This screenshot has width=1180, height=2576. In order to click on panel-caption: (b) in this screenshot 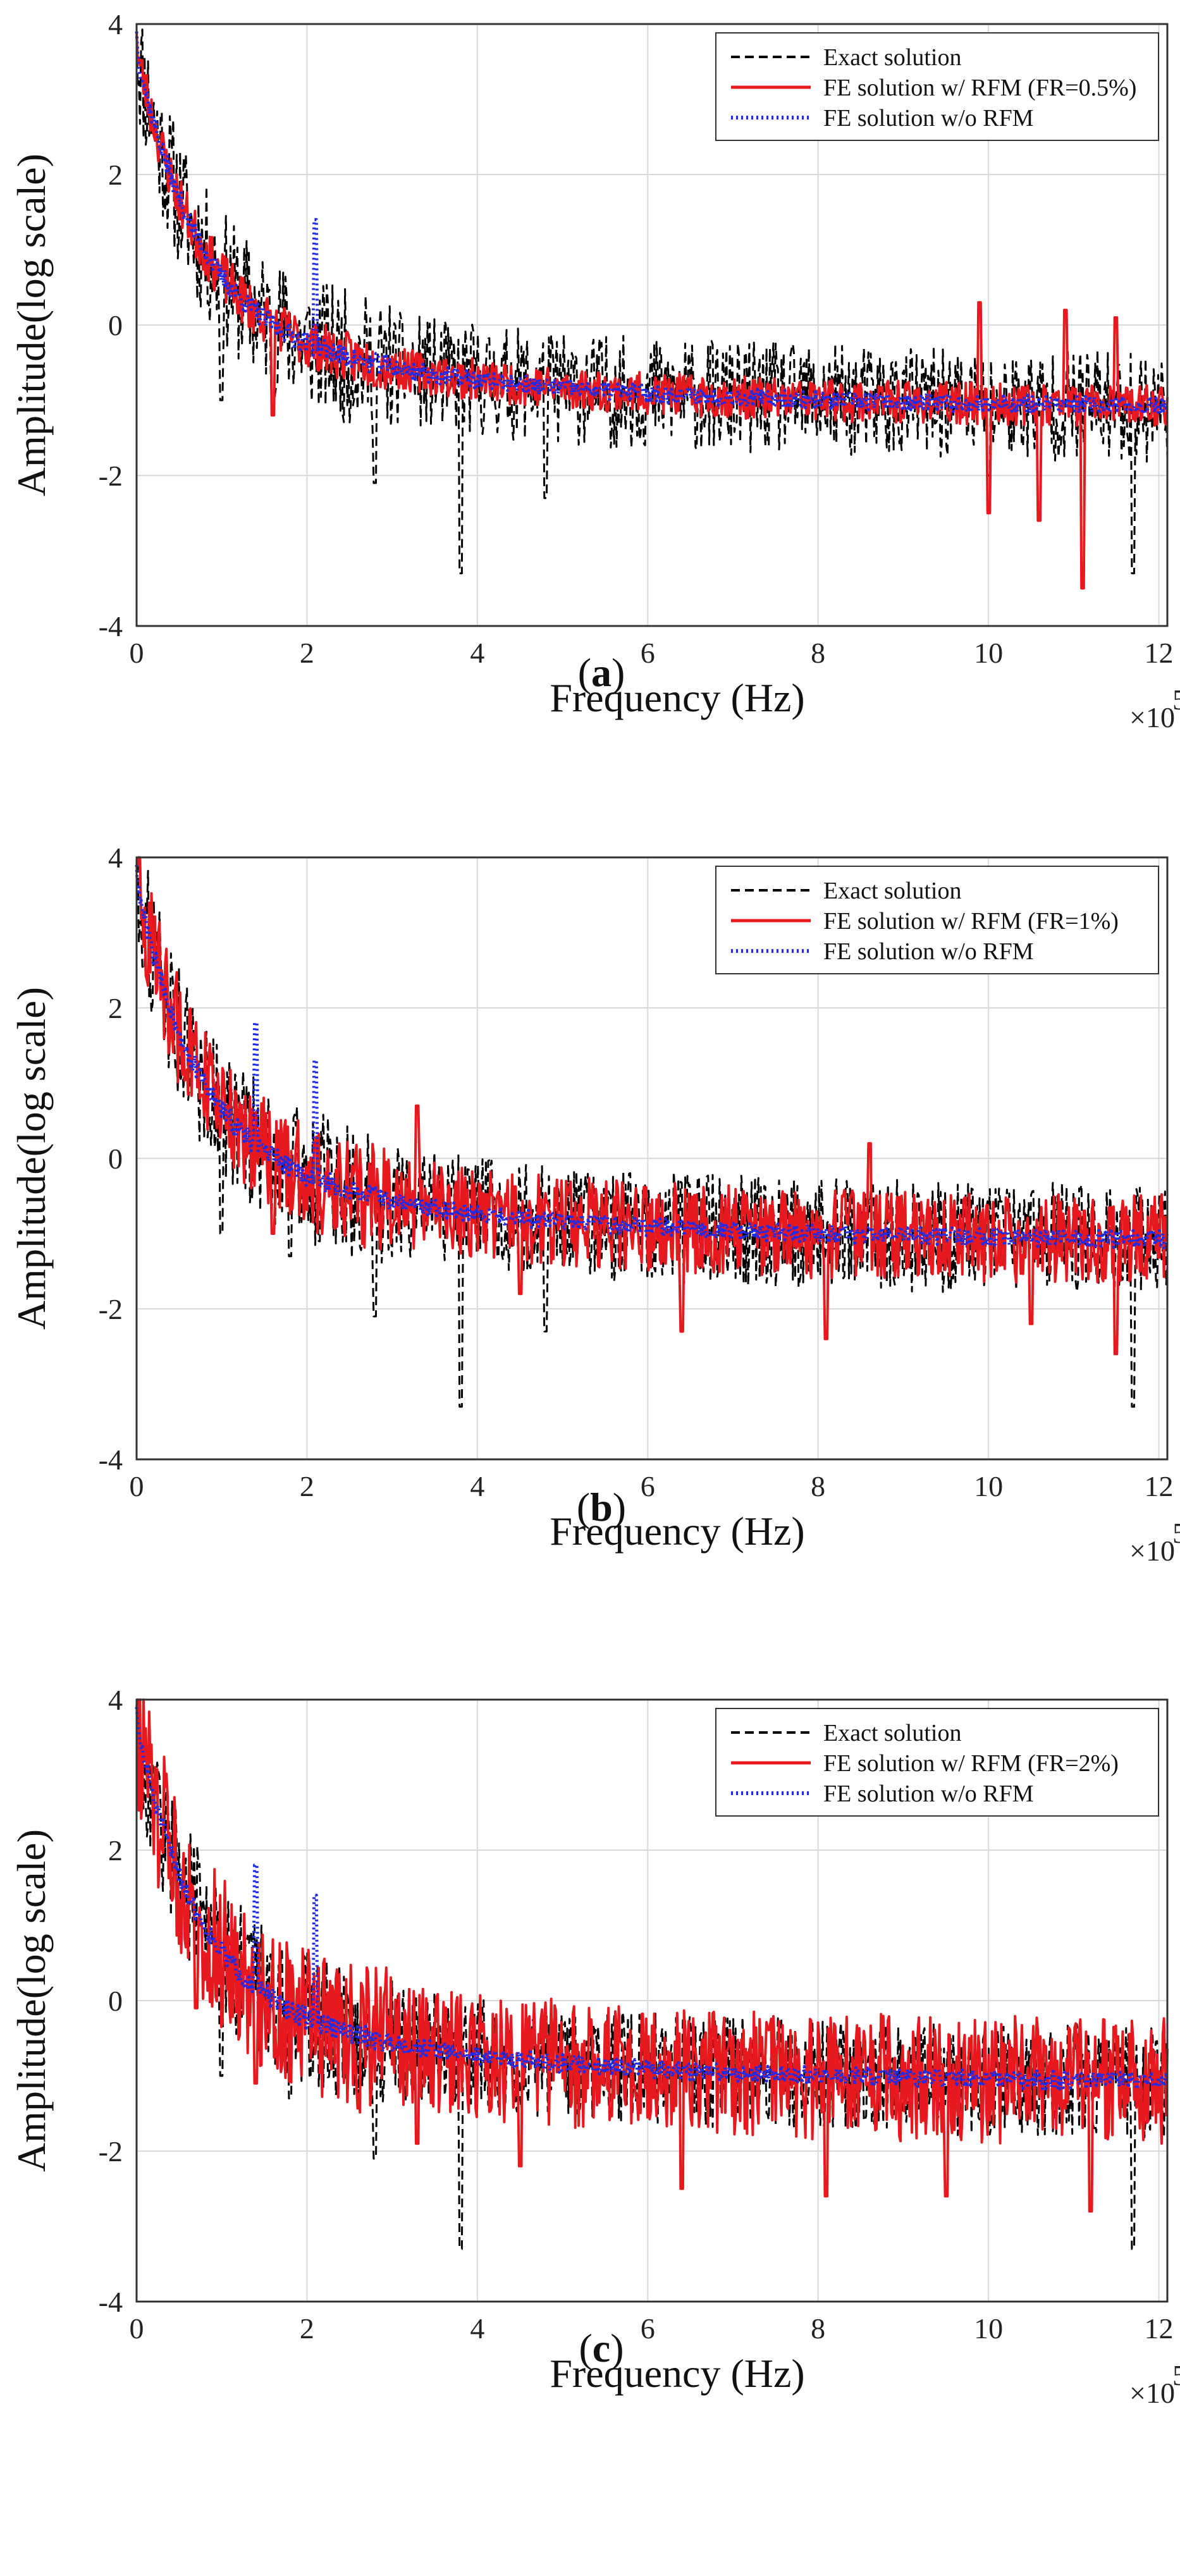, I will do `click(601, 1507)`.